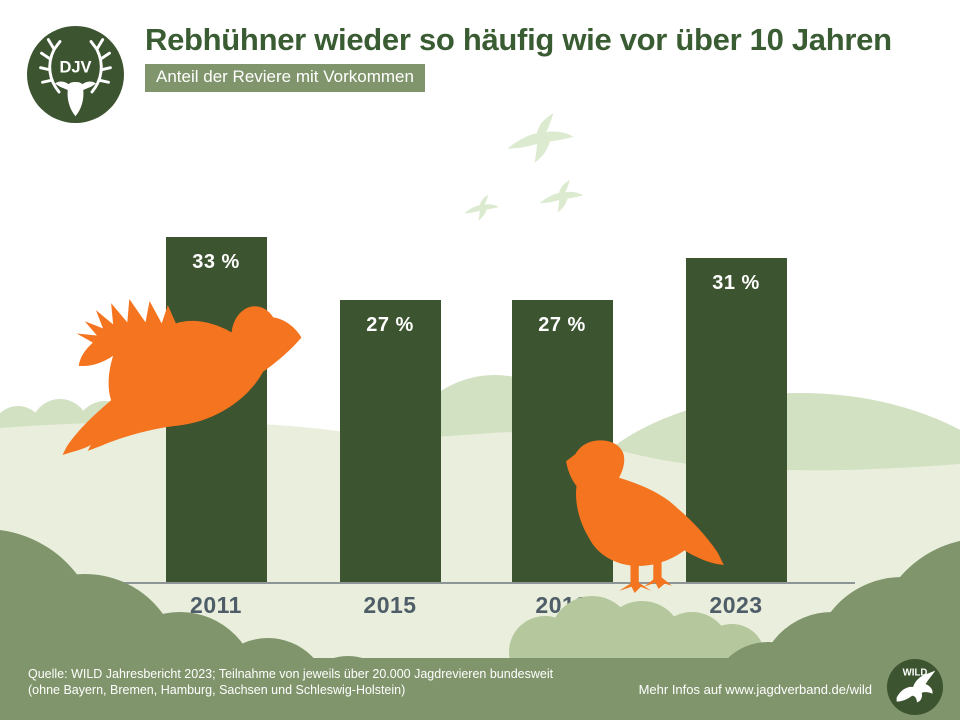 The width and height of the screenshot is (960, 720). I want to click on more-info-link: Mehr Infos auf www.jagdverband.de/wild, so click(755, 689).